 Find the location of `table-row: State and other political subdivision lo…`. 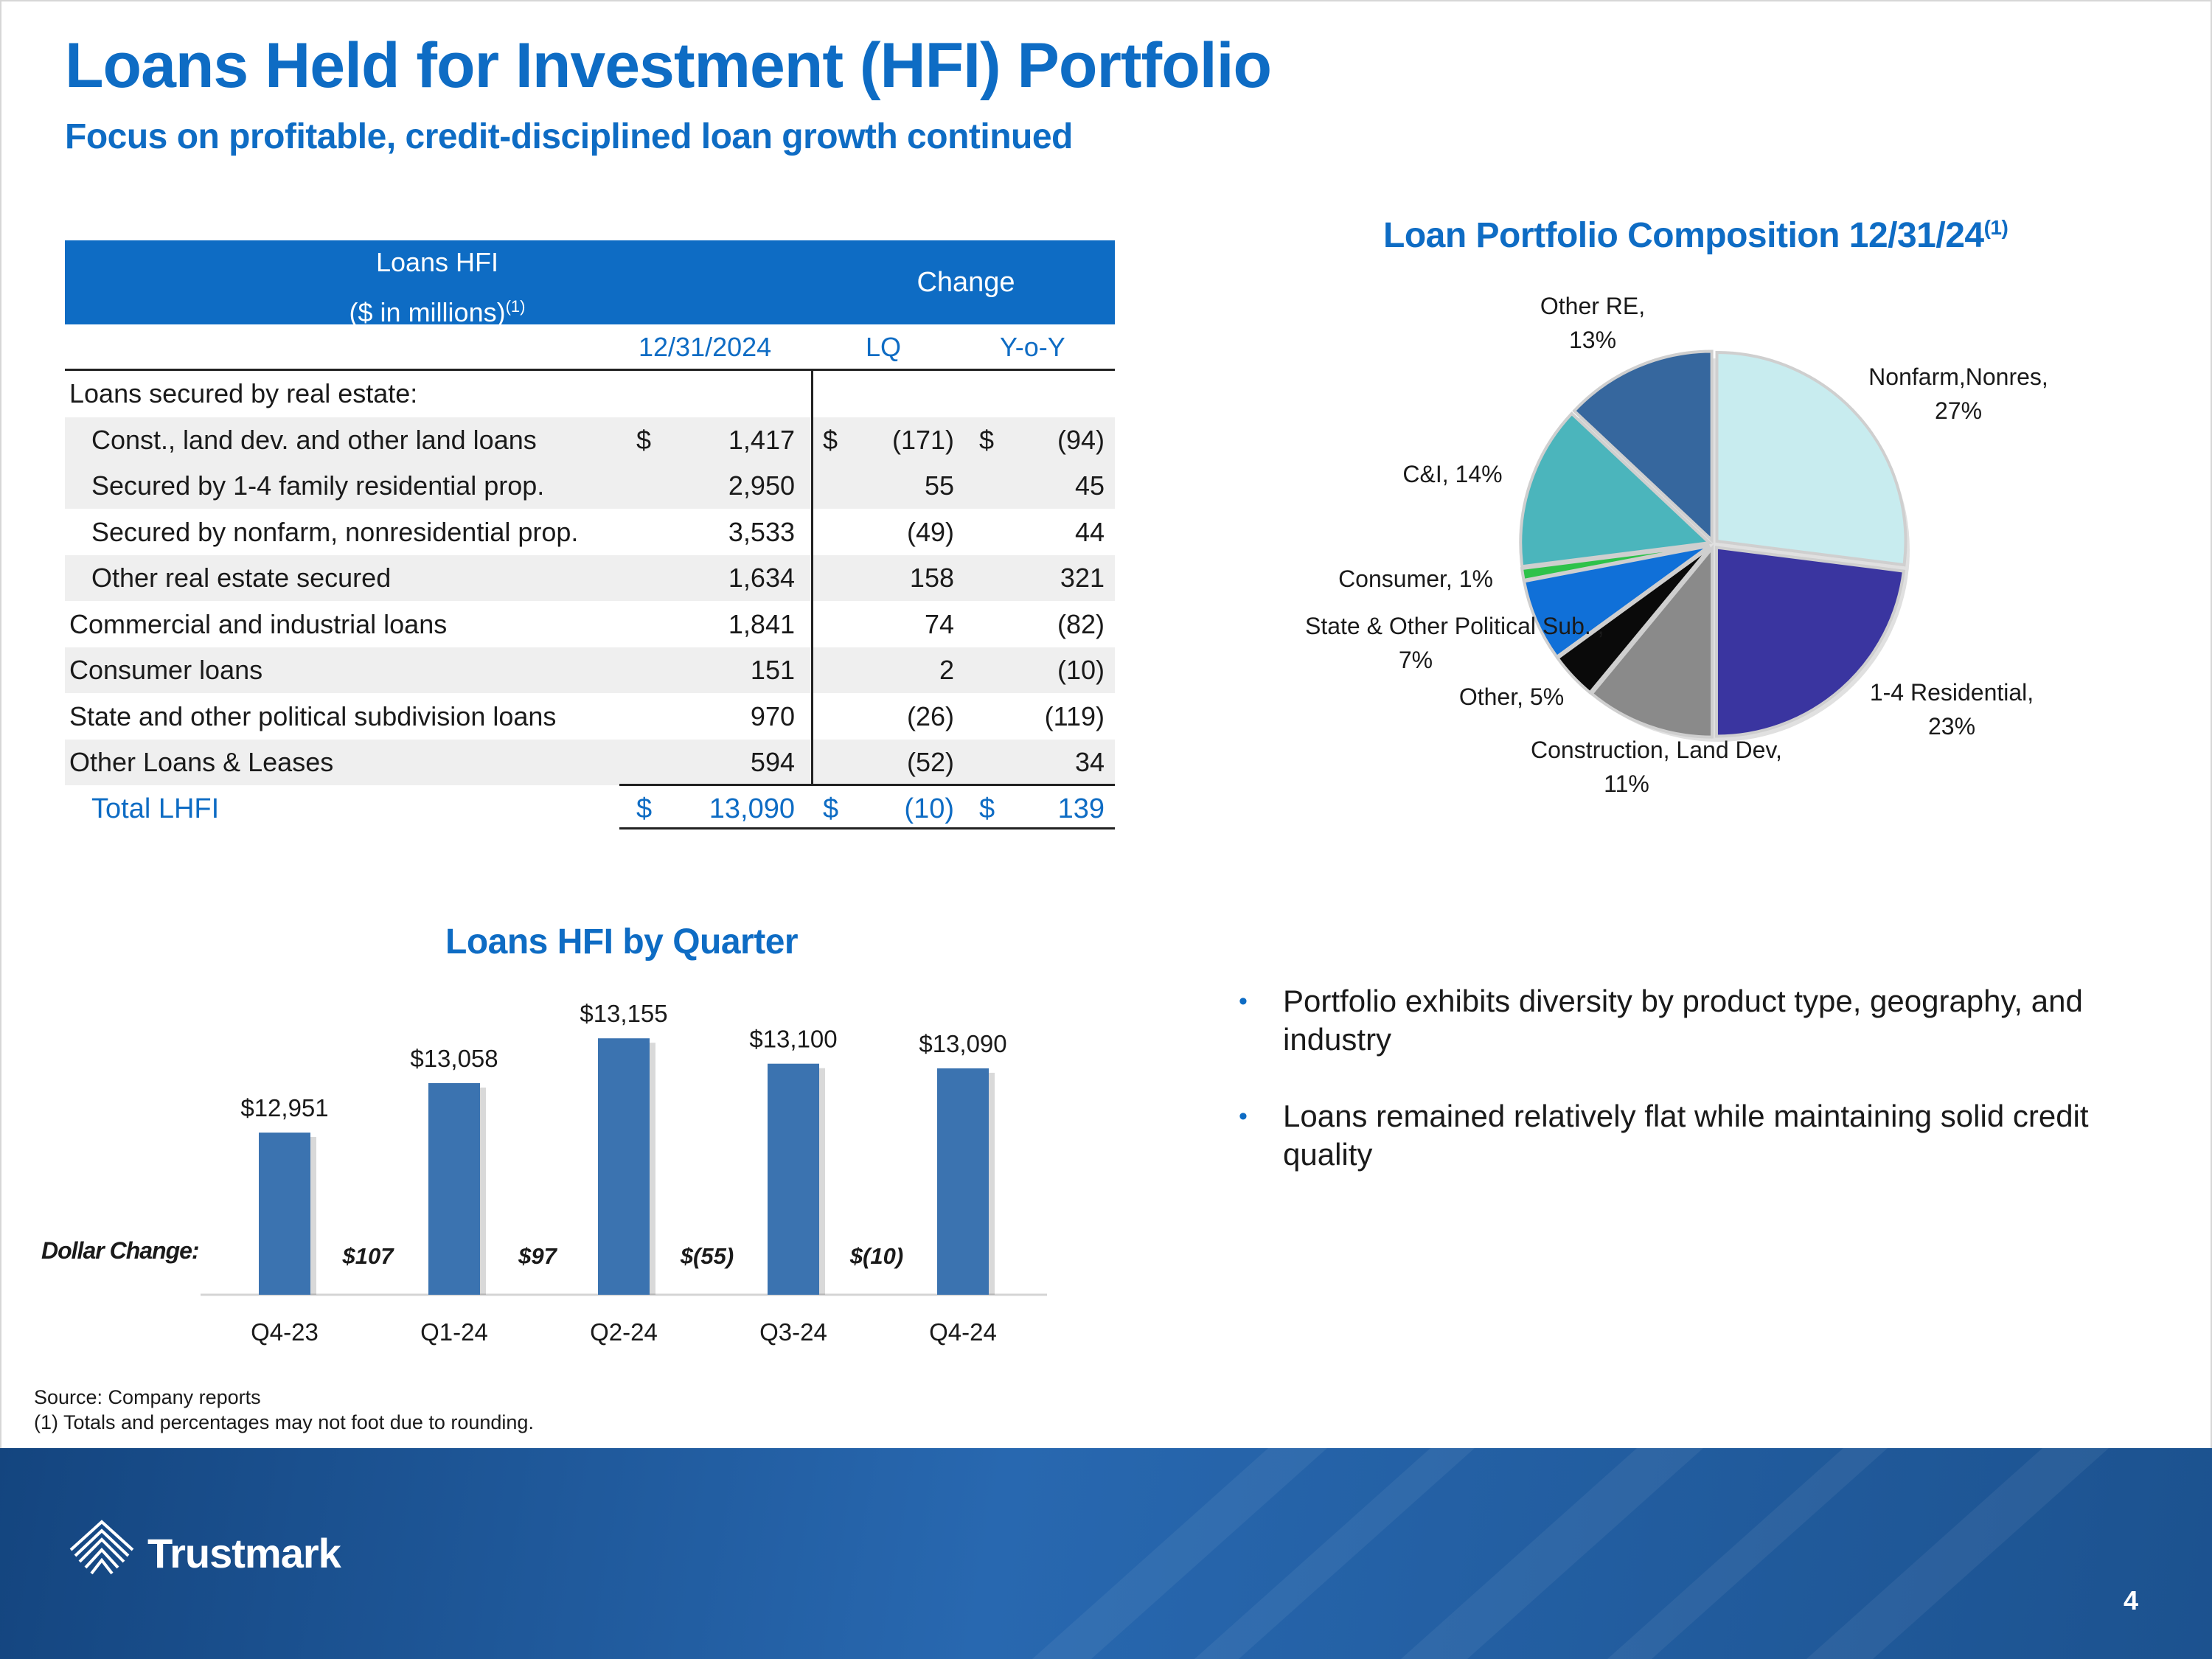

table-row: State and other political subdivision lo… is located at coordinates (590, 717).